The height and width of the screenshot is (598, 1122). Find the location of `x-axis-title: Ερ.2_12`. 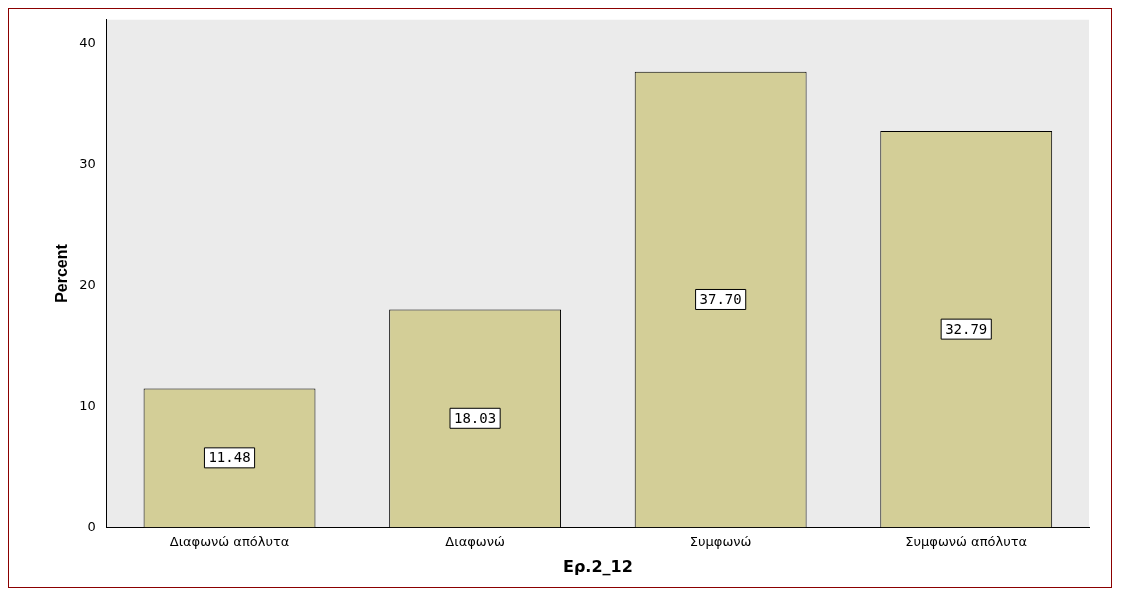

x-axis-title: Ερ.2_12 is located at coordinates (597, 566).